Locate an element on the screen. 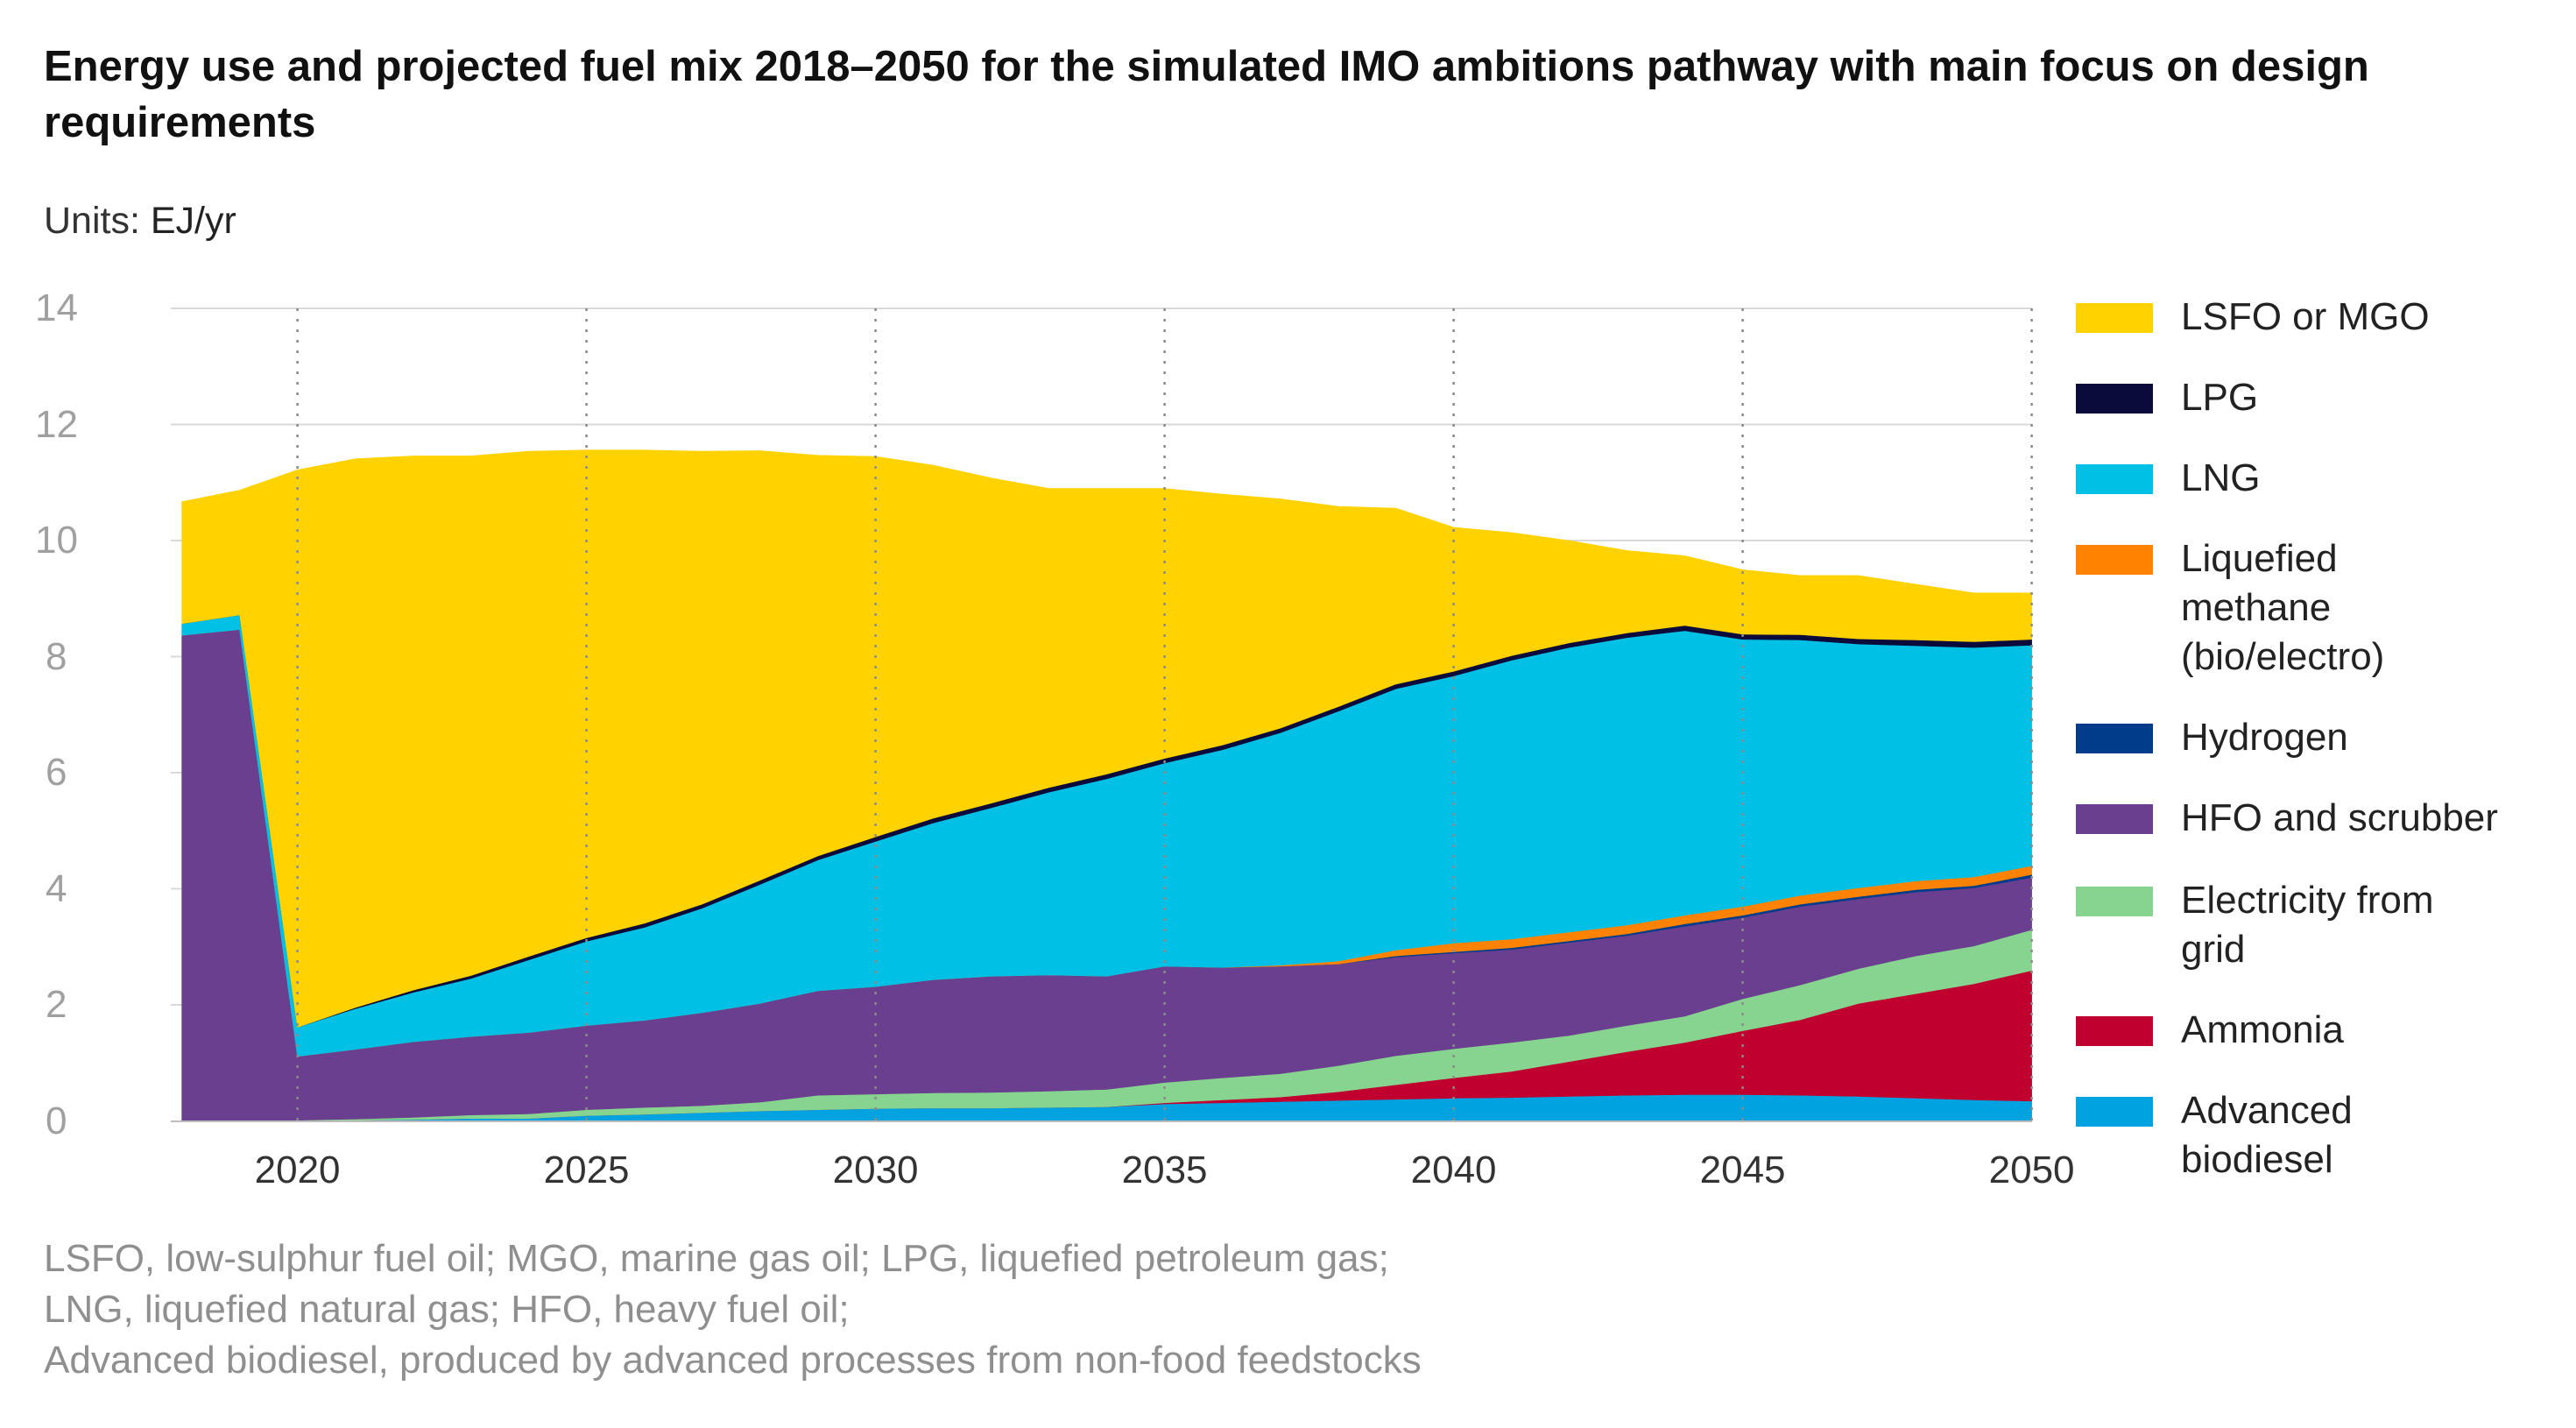 The width and height of the screenshot is (2576, 1428). x-tick-labels: 2020 2025 2030 2035 2040 2045 2050 is located at coordinates (1165, 1170).